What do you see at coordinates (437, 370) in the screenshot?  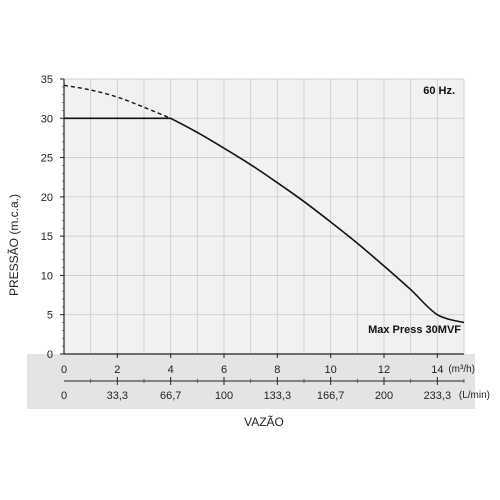 I see `x-tick-label-m3h: 14` at bounding box center [437, 370].